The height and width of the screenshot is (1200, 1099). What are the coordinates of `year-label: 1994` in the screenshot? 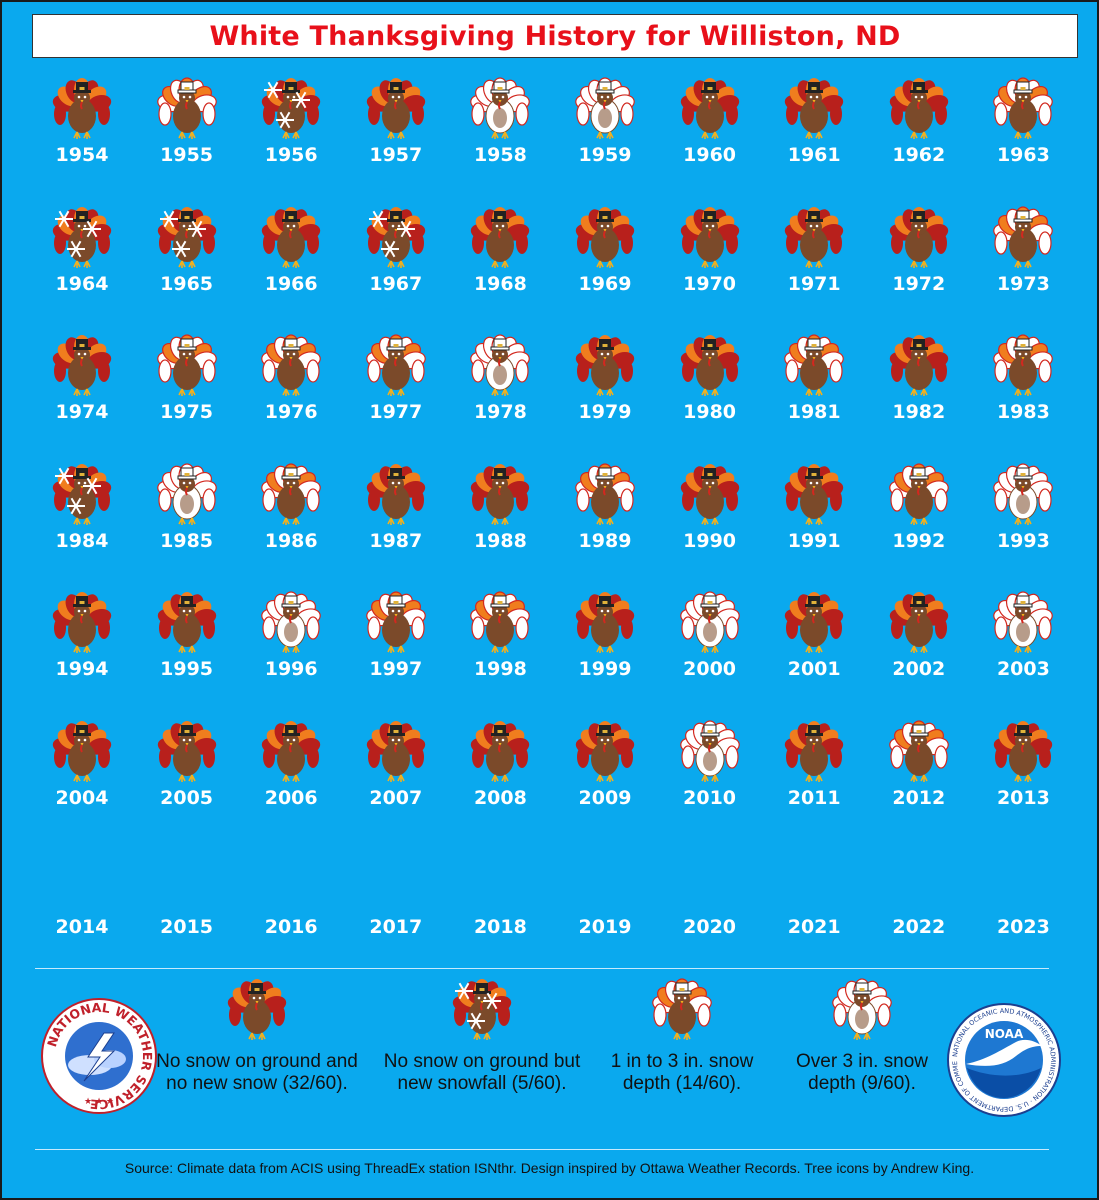 It's located at (82, 669).